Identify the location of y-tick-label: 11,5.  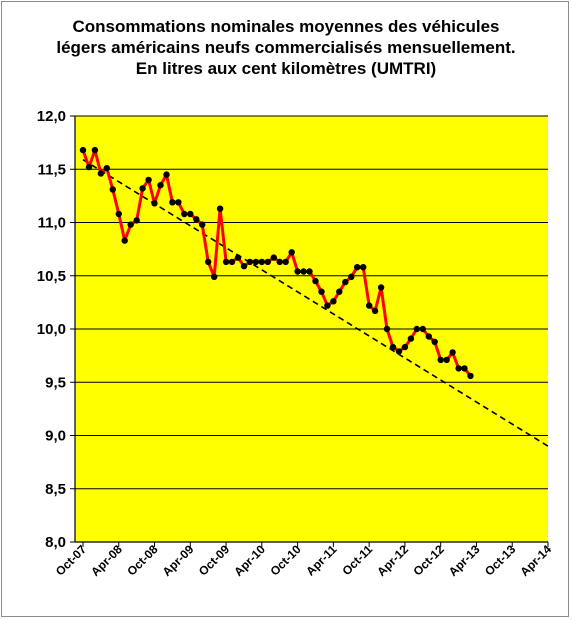
(52, 169).